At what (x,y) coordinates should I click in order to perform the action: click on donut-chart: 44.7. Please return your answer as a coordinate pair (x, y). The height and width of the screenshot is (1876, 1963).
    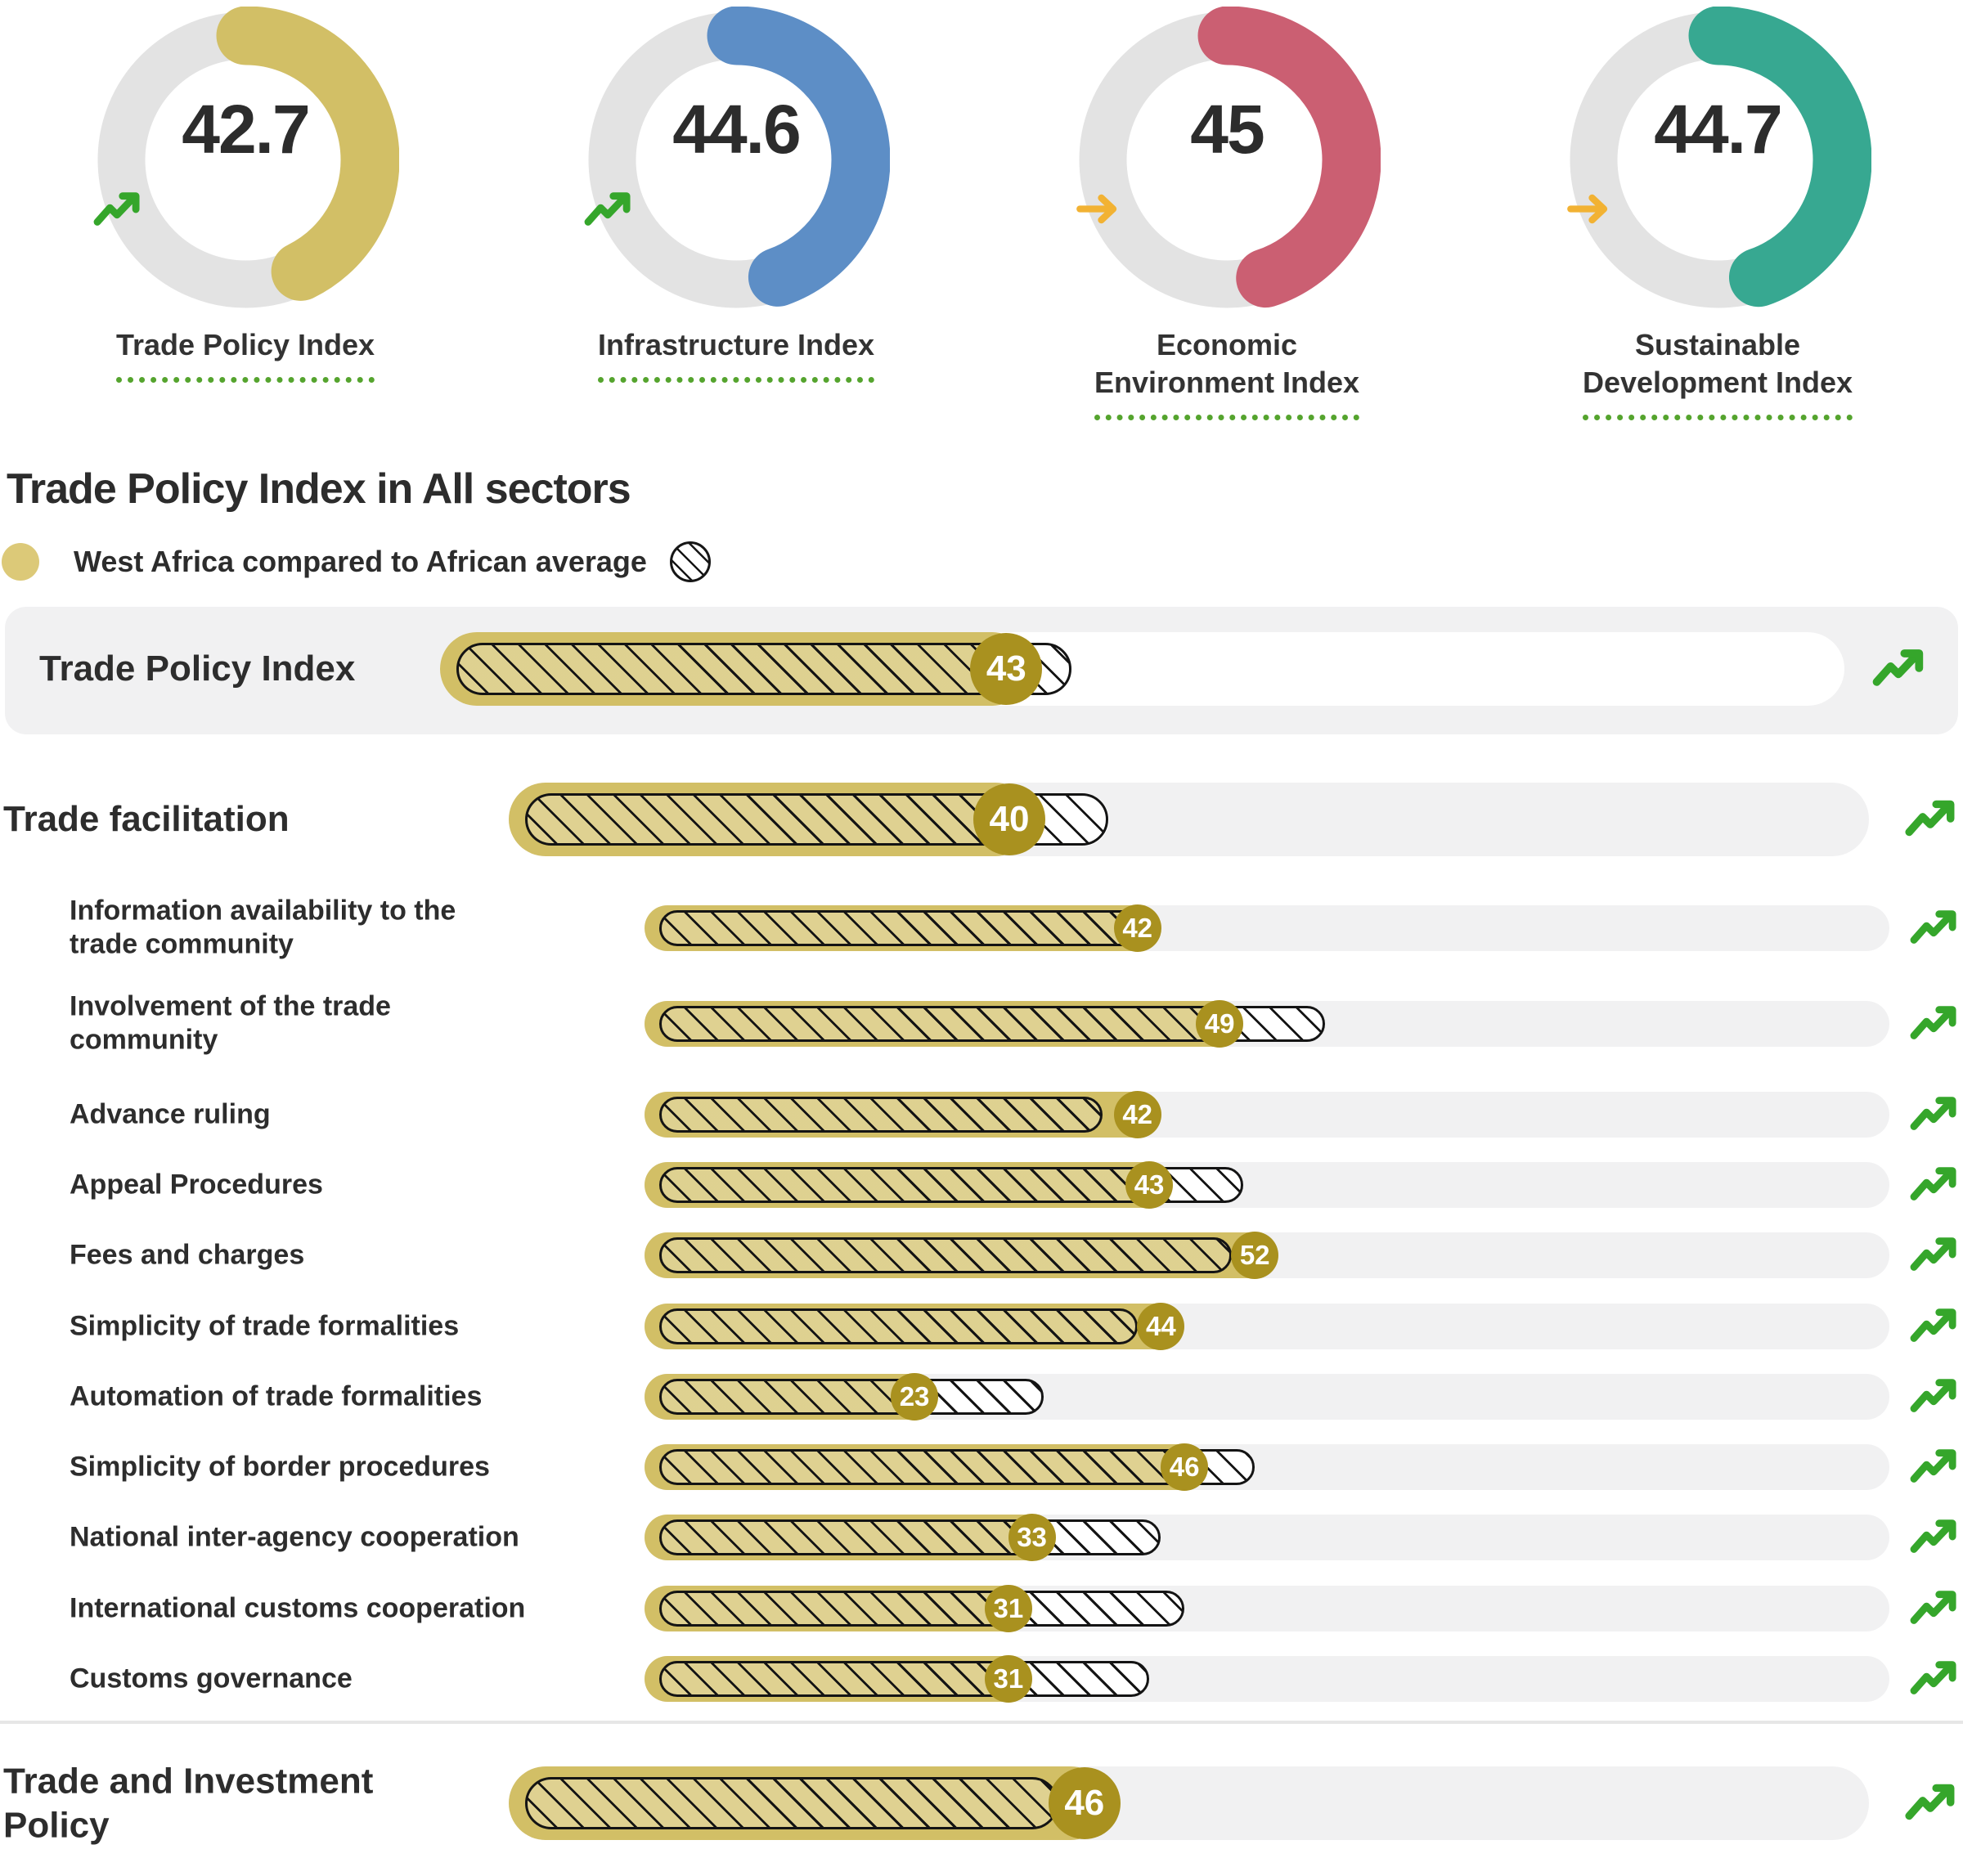
    Looking at the image, I should click on (1717, 160).